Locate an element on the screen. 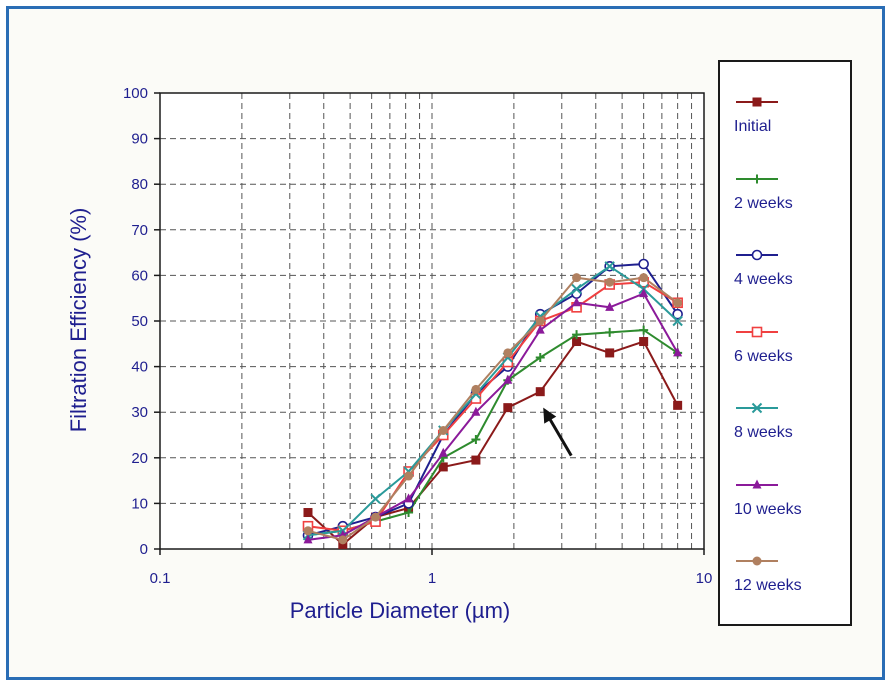 This screenshot has width=891, height=680. legend-swatch-8-weeks is located at coordinates (757, 408).